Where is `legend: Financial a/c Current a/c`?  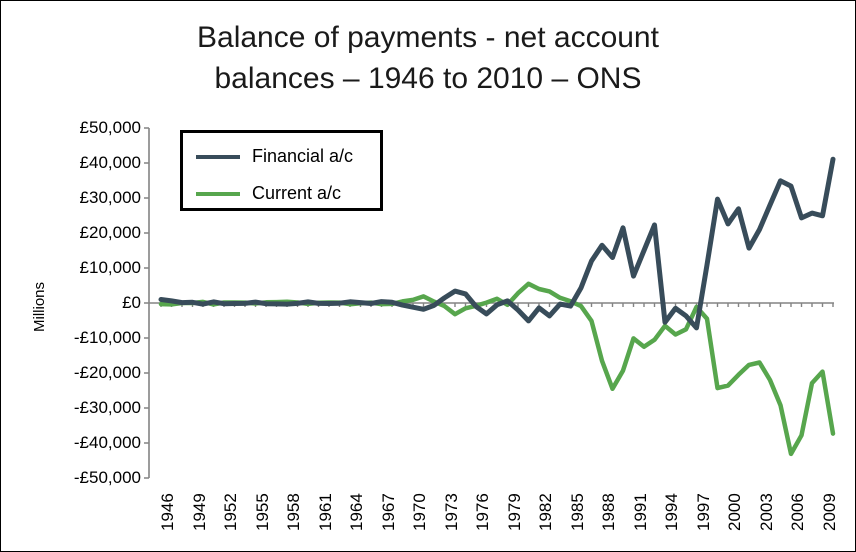
legend: Financial a/c Current a/c is located at coordinates (281, 170).